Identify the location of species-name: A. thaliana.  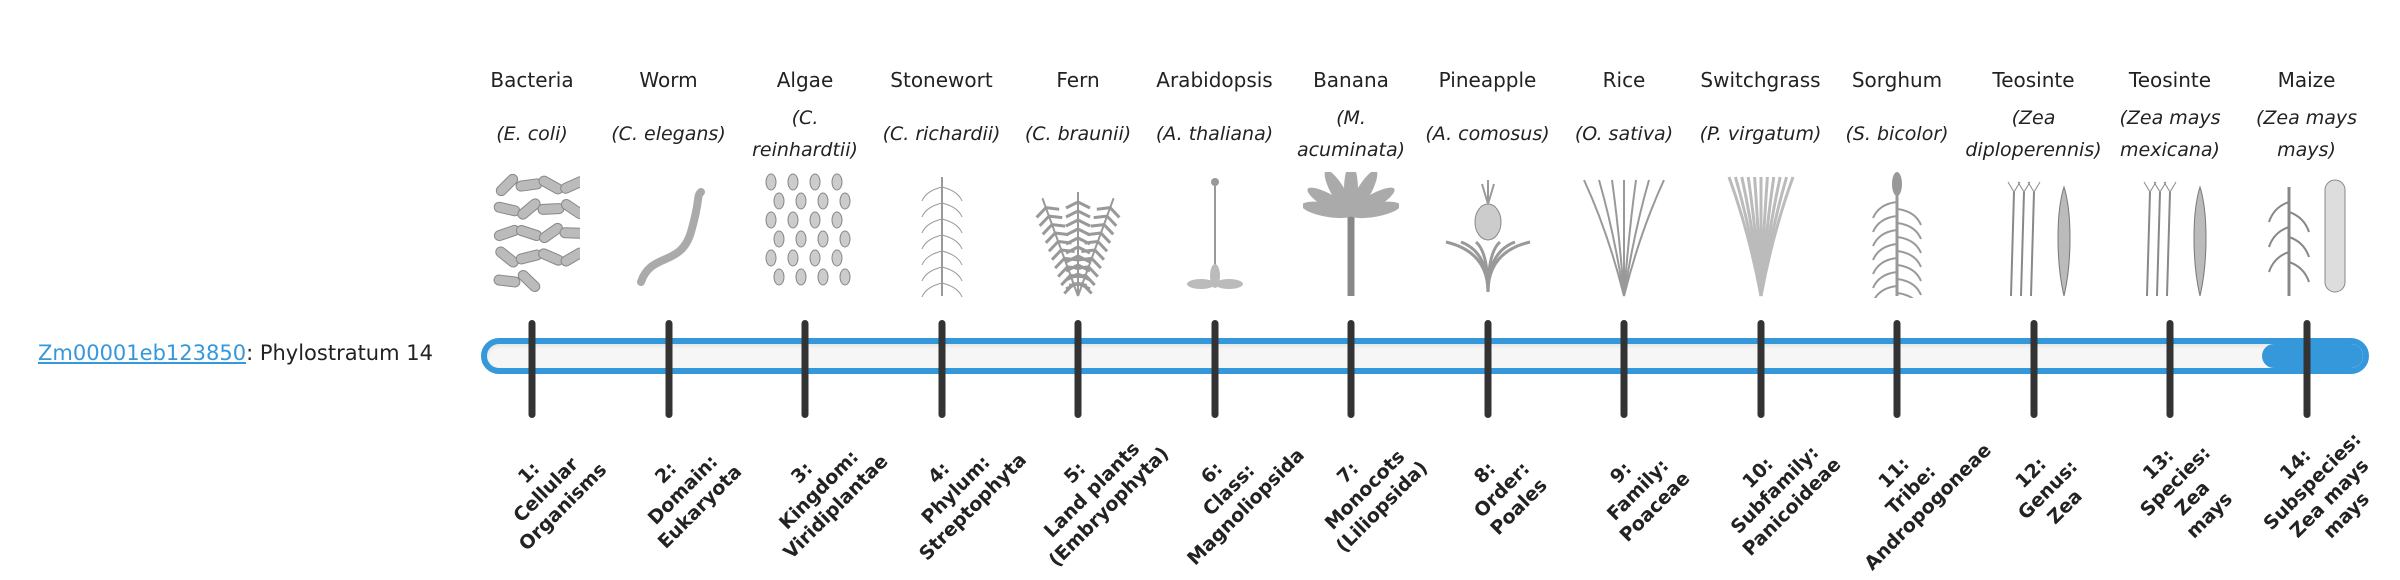
(1214, 134).